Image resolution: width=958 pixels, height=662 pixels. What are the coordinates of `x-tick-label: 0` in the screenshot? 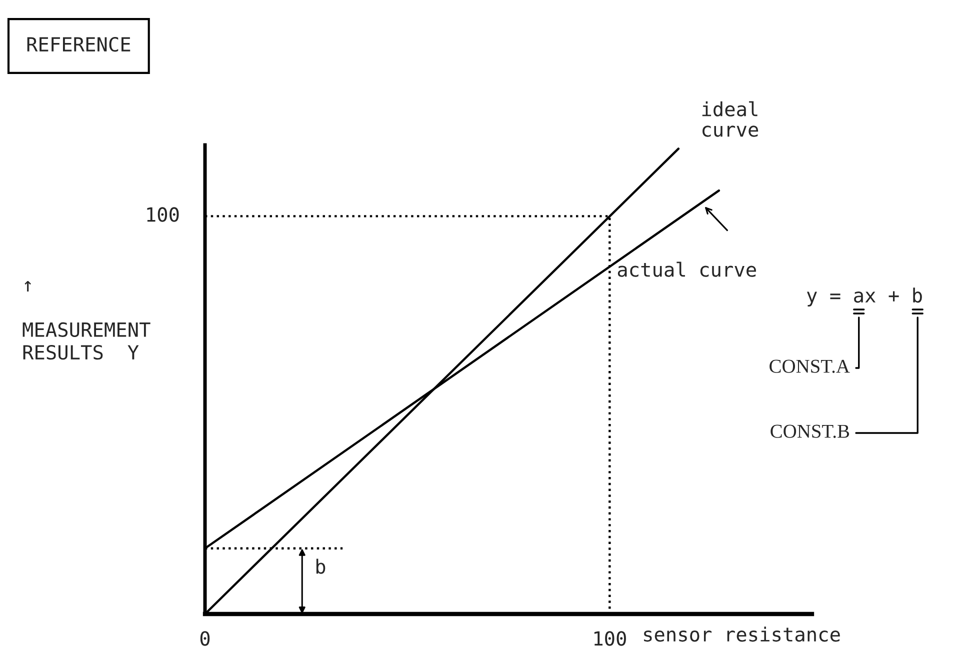 It's located at (205, 638).